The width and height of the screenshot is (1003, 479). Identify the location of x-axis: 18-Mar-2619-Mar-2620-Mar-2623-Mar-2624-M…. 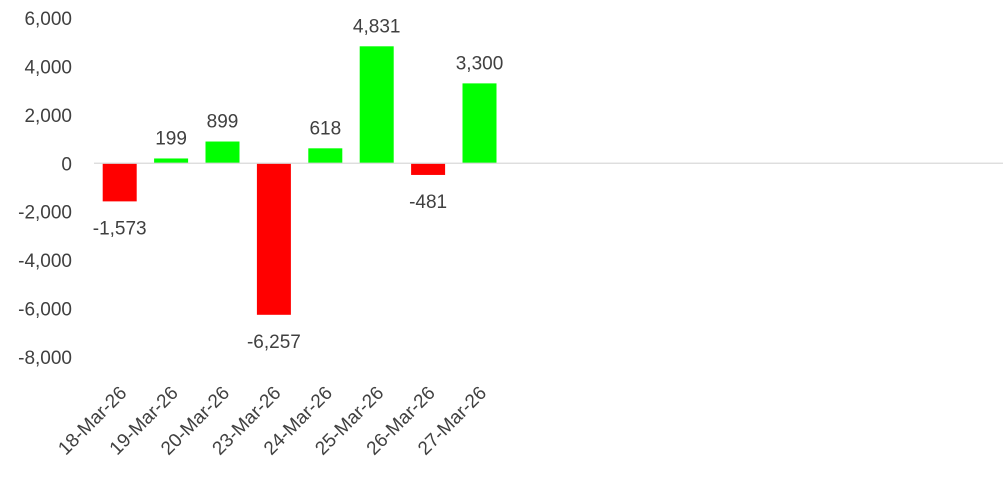
(272, 421).